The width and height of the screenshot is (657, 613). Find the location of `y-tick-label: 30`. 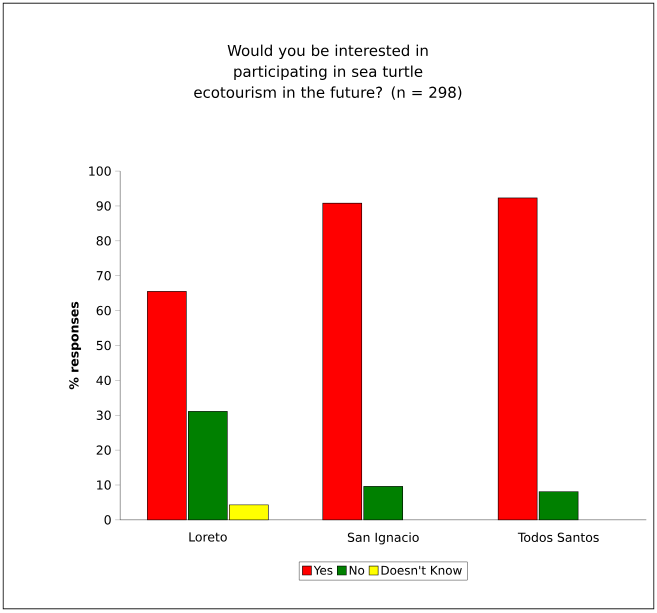

y-tick-label: 30 is located at coordinates (103, 415).